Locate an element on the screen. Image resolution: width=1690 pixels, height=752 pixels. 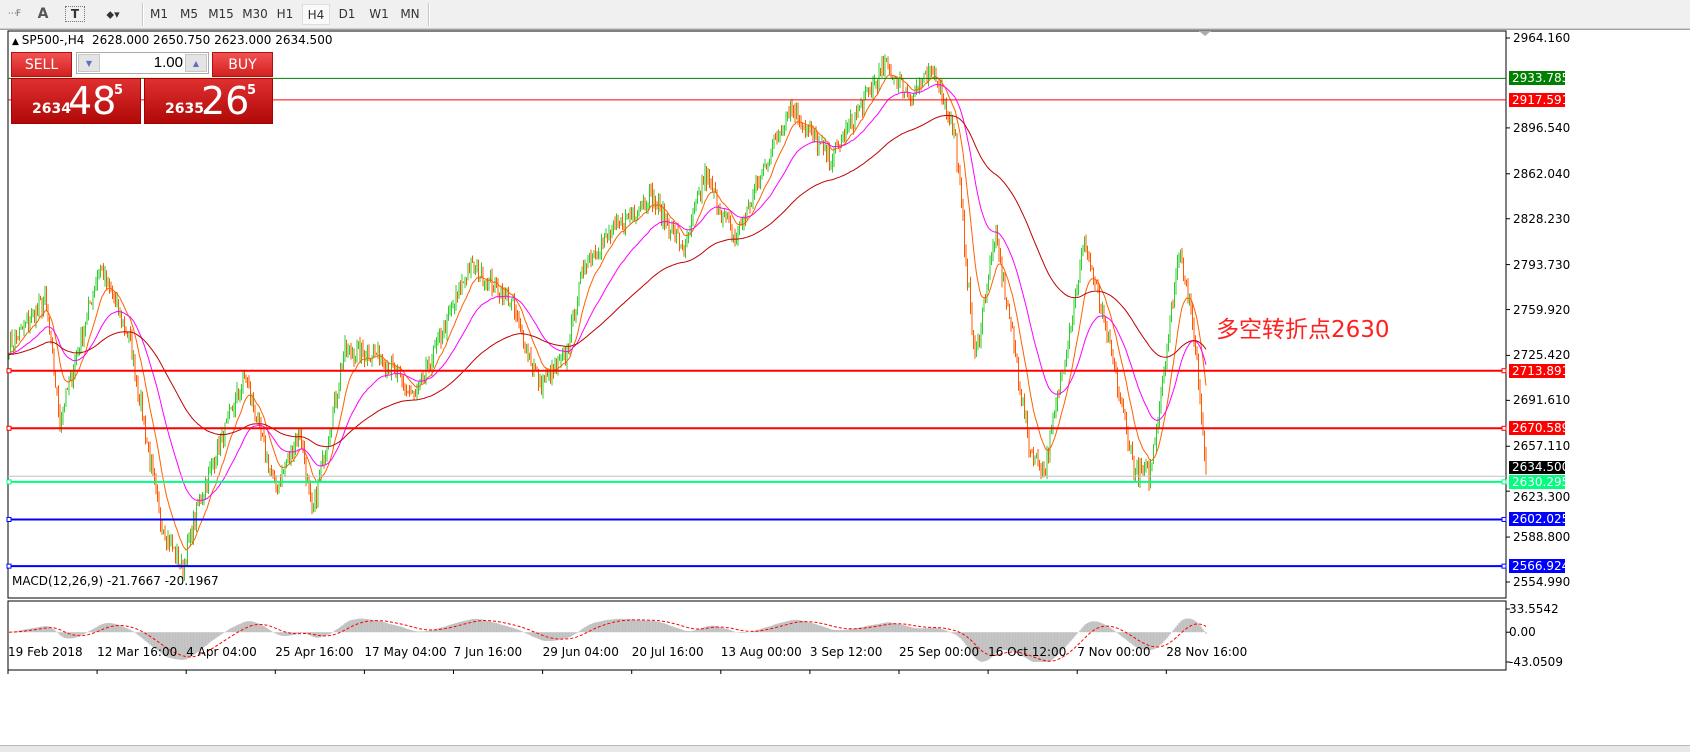
timeframe-w1: W1 is located at coordinates (379, 14).